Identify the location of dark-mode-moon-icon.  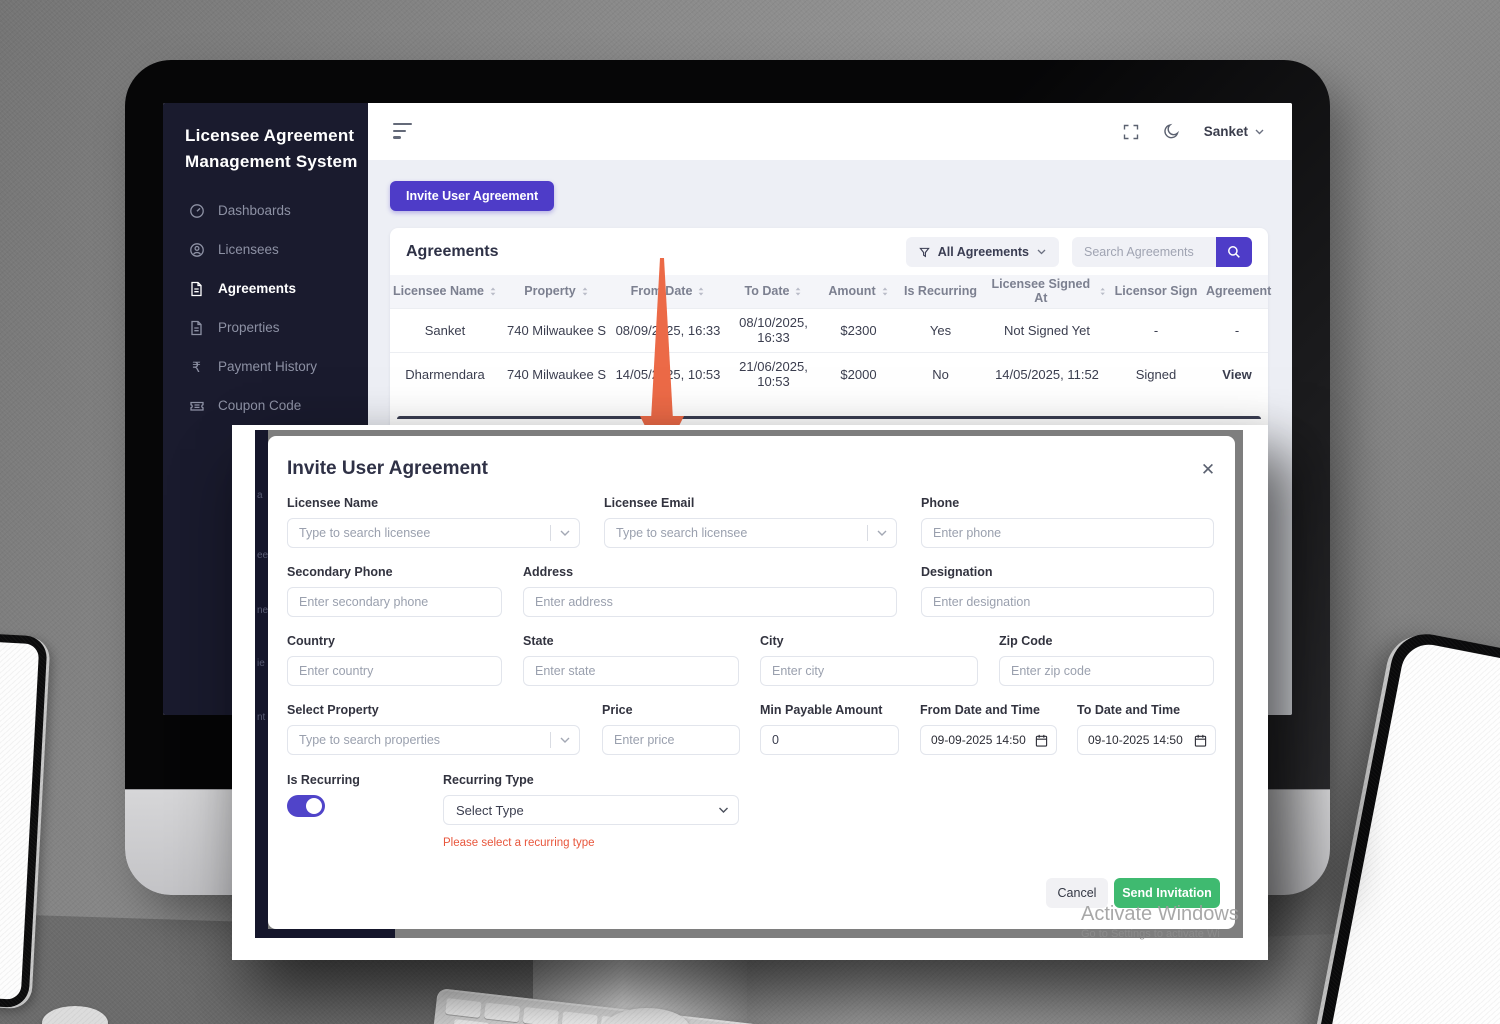
(1171, 131).